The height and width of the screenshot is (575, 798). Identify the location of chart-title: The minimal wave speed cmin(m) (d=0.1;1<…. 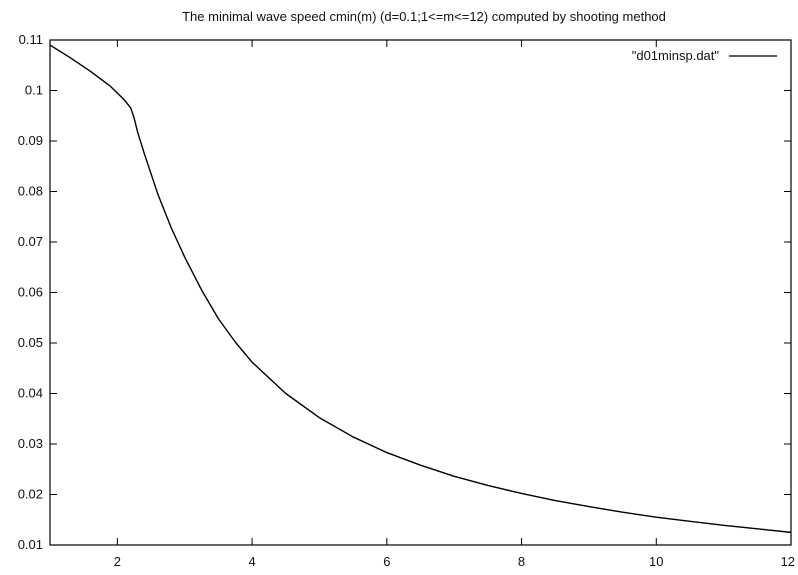
(424, 16).